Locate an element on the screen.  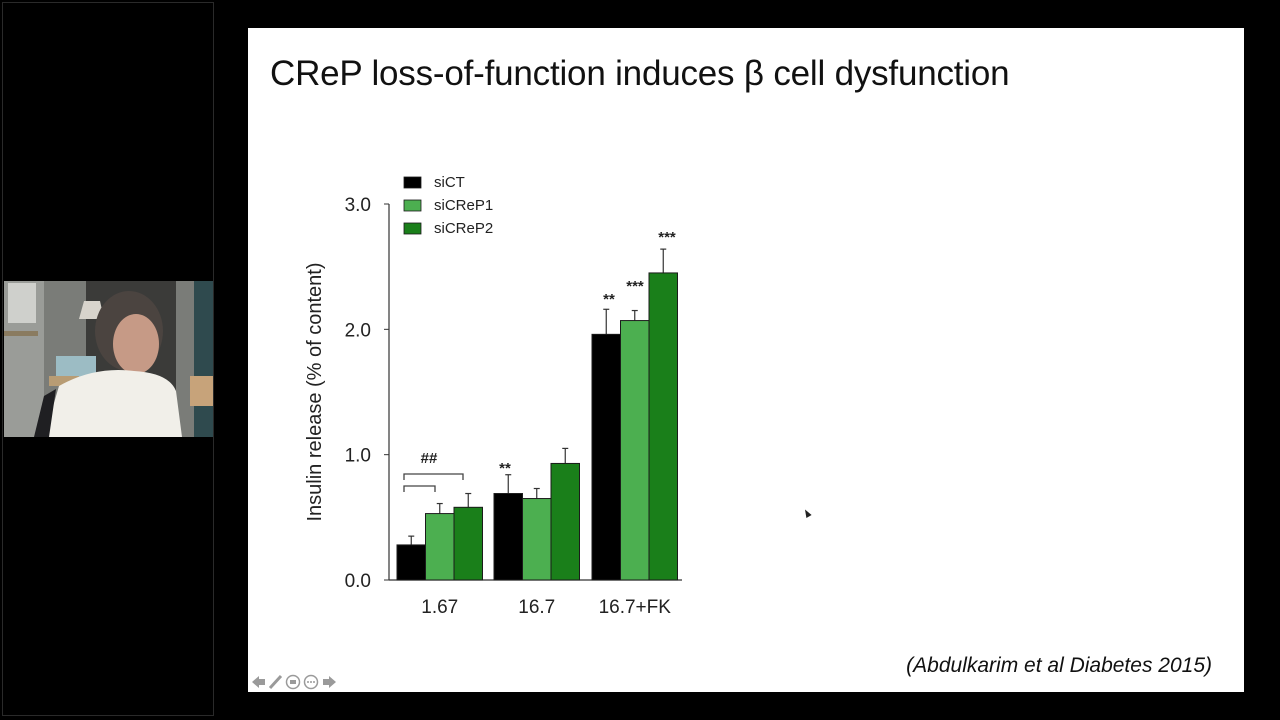
legend-label-siCT: siCT is located at coordinates (449, 182).